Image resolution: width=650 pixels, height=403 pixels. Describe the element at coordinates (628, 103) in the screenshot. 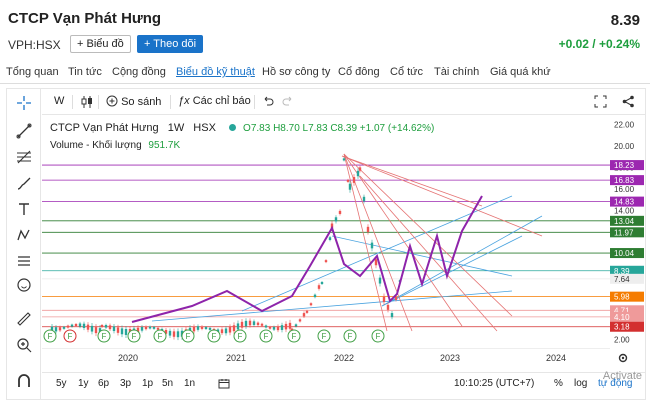

I see `share-icon` at that location.